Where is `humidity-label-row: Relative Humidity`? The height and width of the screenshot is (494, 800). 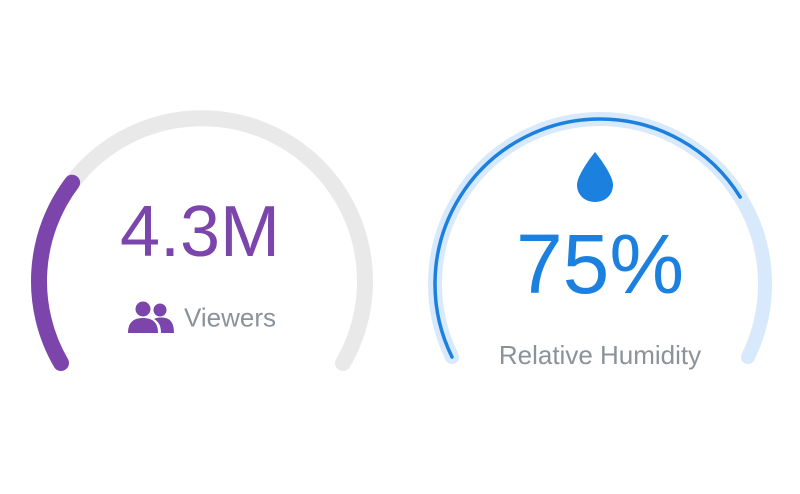
humidity-label-row: Relative Humidity is located at coordinates (600, 356).